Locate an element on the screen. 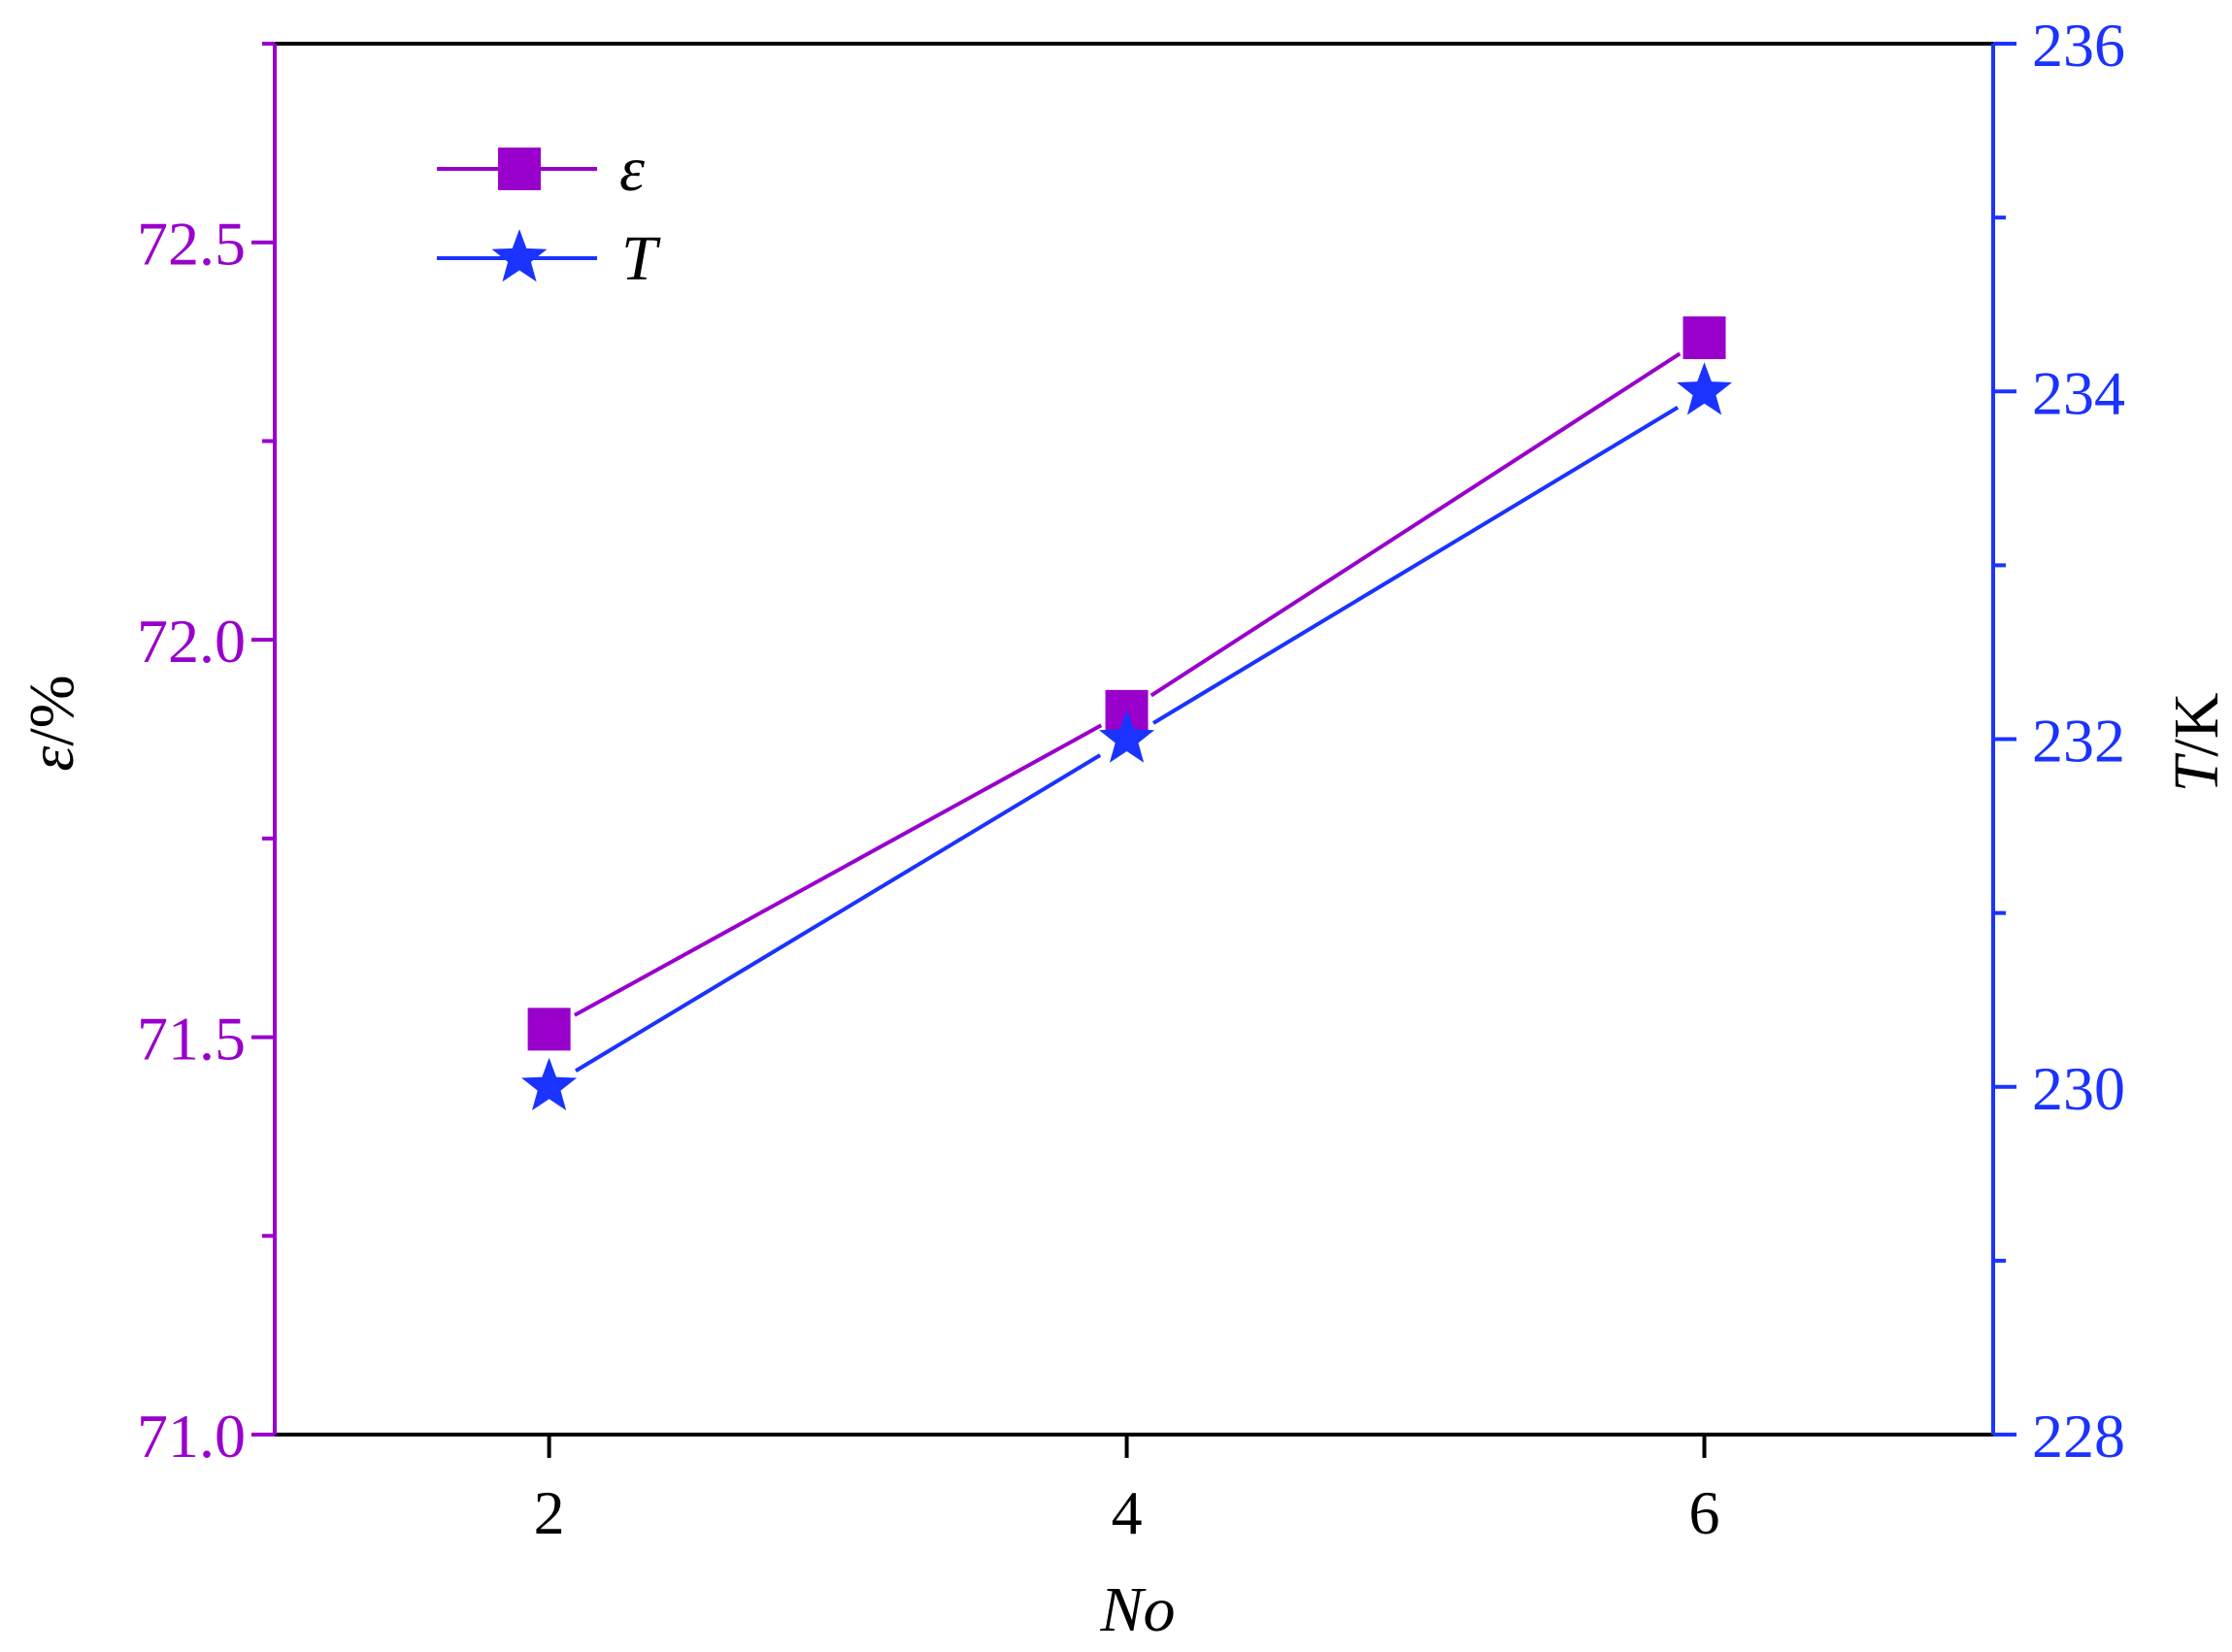 The width and height of the screenshot is (2232, 1652). x-tick-label: 4 is located at coordinates (1127, 1512).